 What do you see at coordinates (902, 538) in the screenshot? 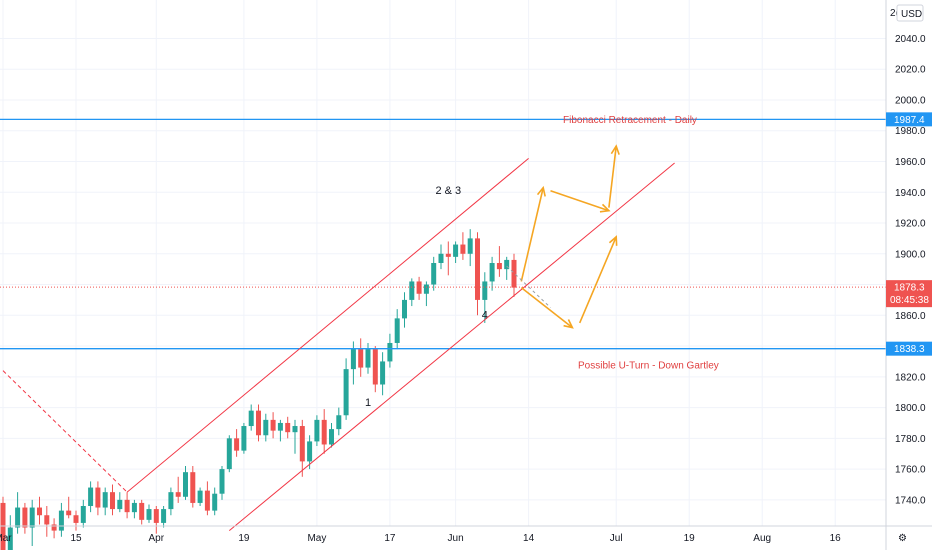
I see `axis-settings-icon: ⚙` at bounding box center [902, 538].